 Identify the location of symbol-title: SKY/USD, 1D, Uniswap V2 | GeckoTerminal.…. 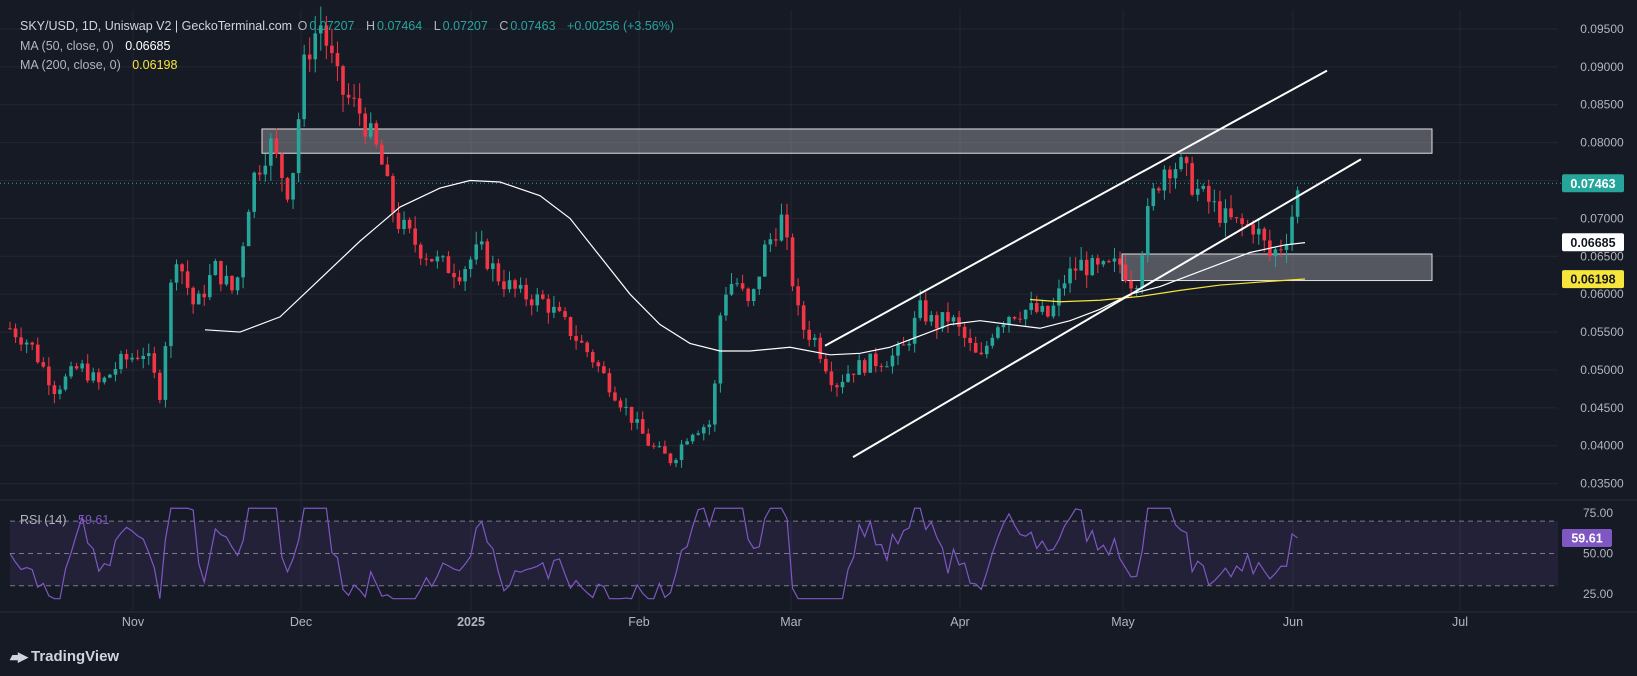
(156, 26).